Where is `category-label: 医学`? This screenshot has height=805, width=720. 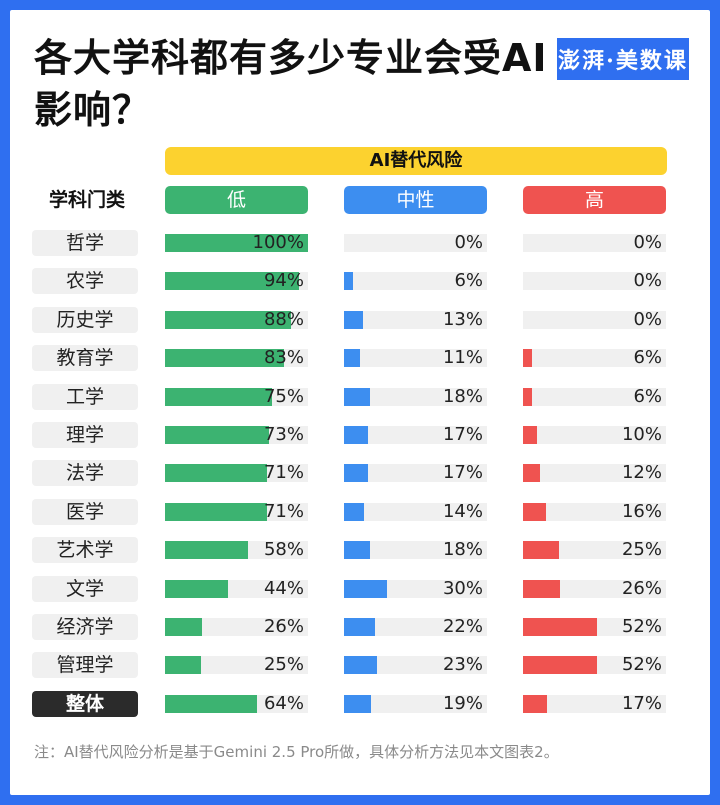
category-label: 医学 is located at coordinates (85, 511).